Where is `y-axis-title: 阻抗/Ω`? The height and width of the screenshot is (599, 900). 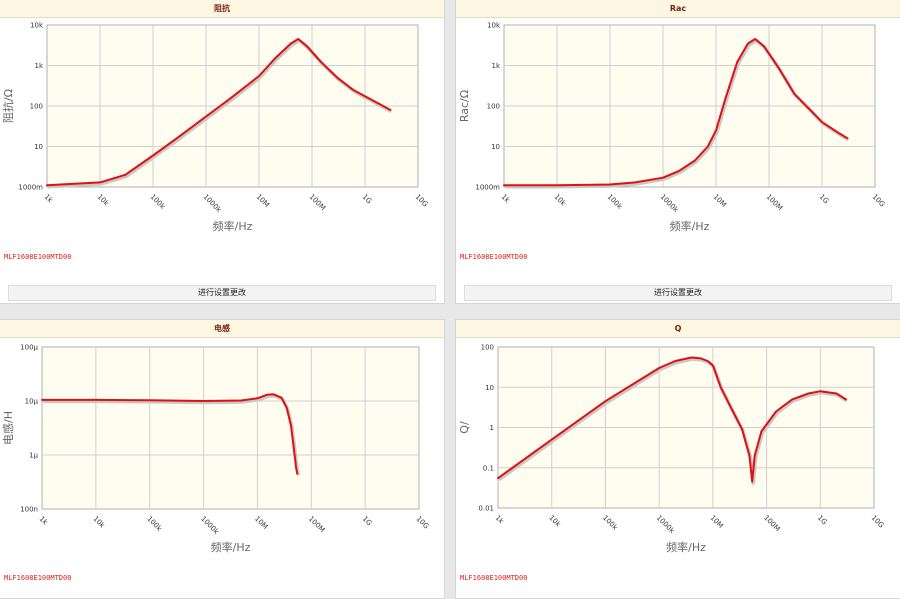
y-axis-title: 阻抗/Ω is located at coordinates (8, 106).